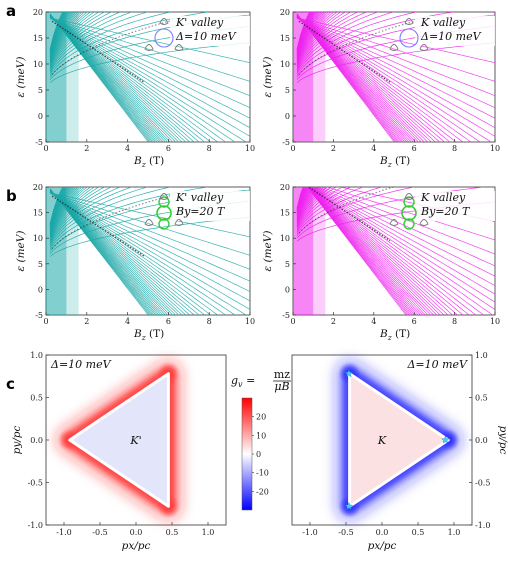 The image size is (508, 571). Describe the element at coordinates (495, 148) in the screenshot. I see `x-tick-label: 10` at that location.